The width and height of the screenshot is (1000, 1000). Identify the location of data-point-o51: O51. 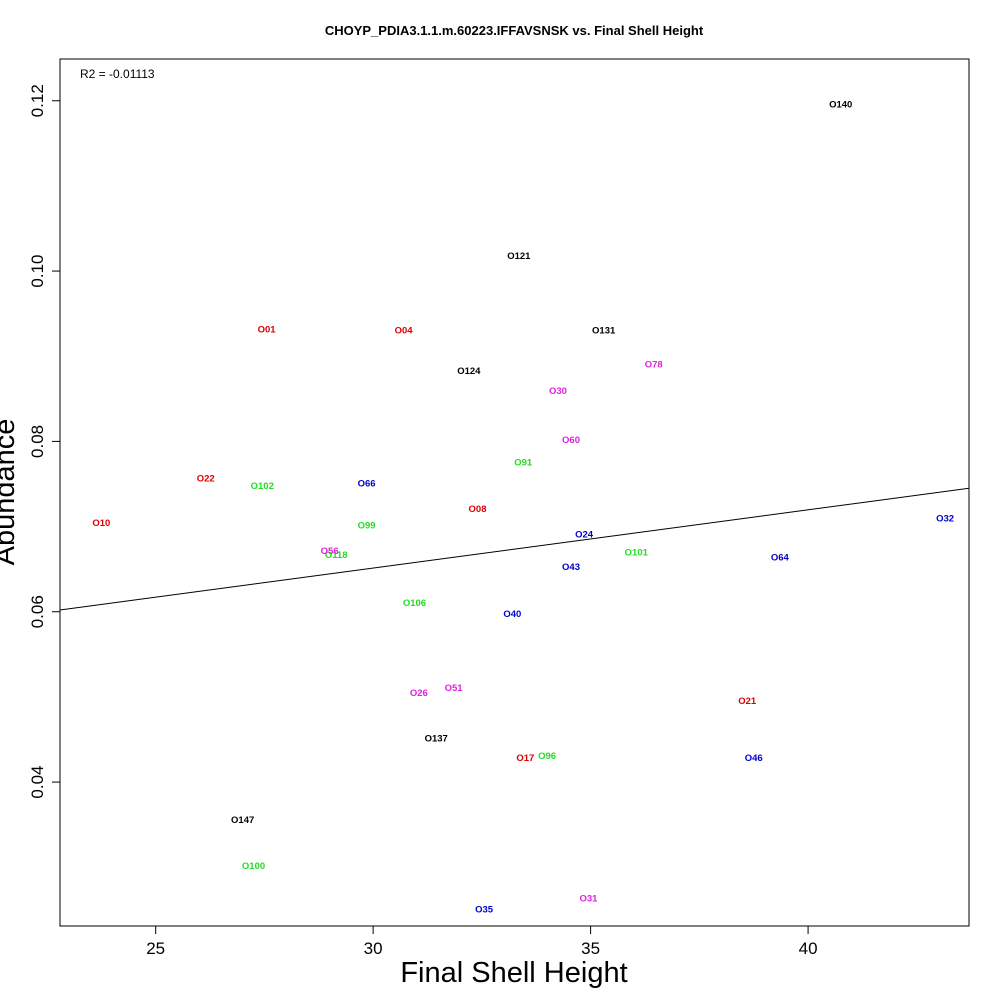
(454, 688).